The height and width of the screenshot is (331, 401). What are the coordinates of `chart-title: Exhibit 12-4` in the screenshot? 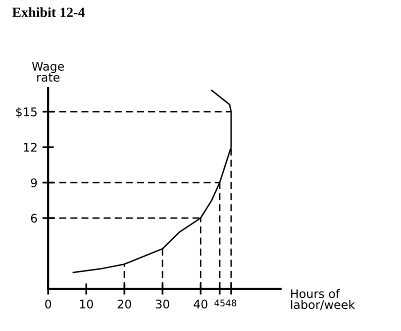 It's located at (48, 12).